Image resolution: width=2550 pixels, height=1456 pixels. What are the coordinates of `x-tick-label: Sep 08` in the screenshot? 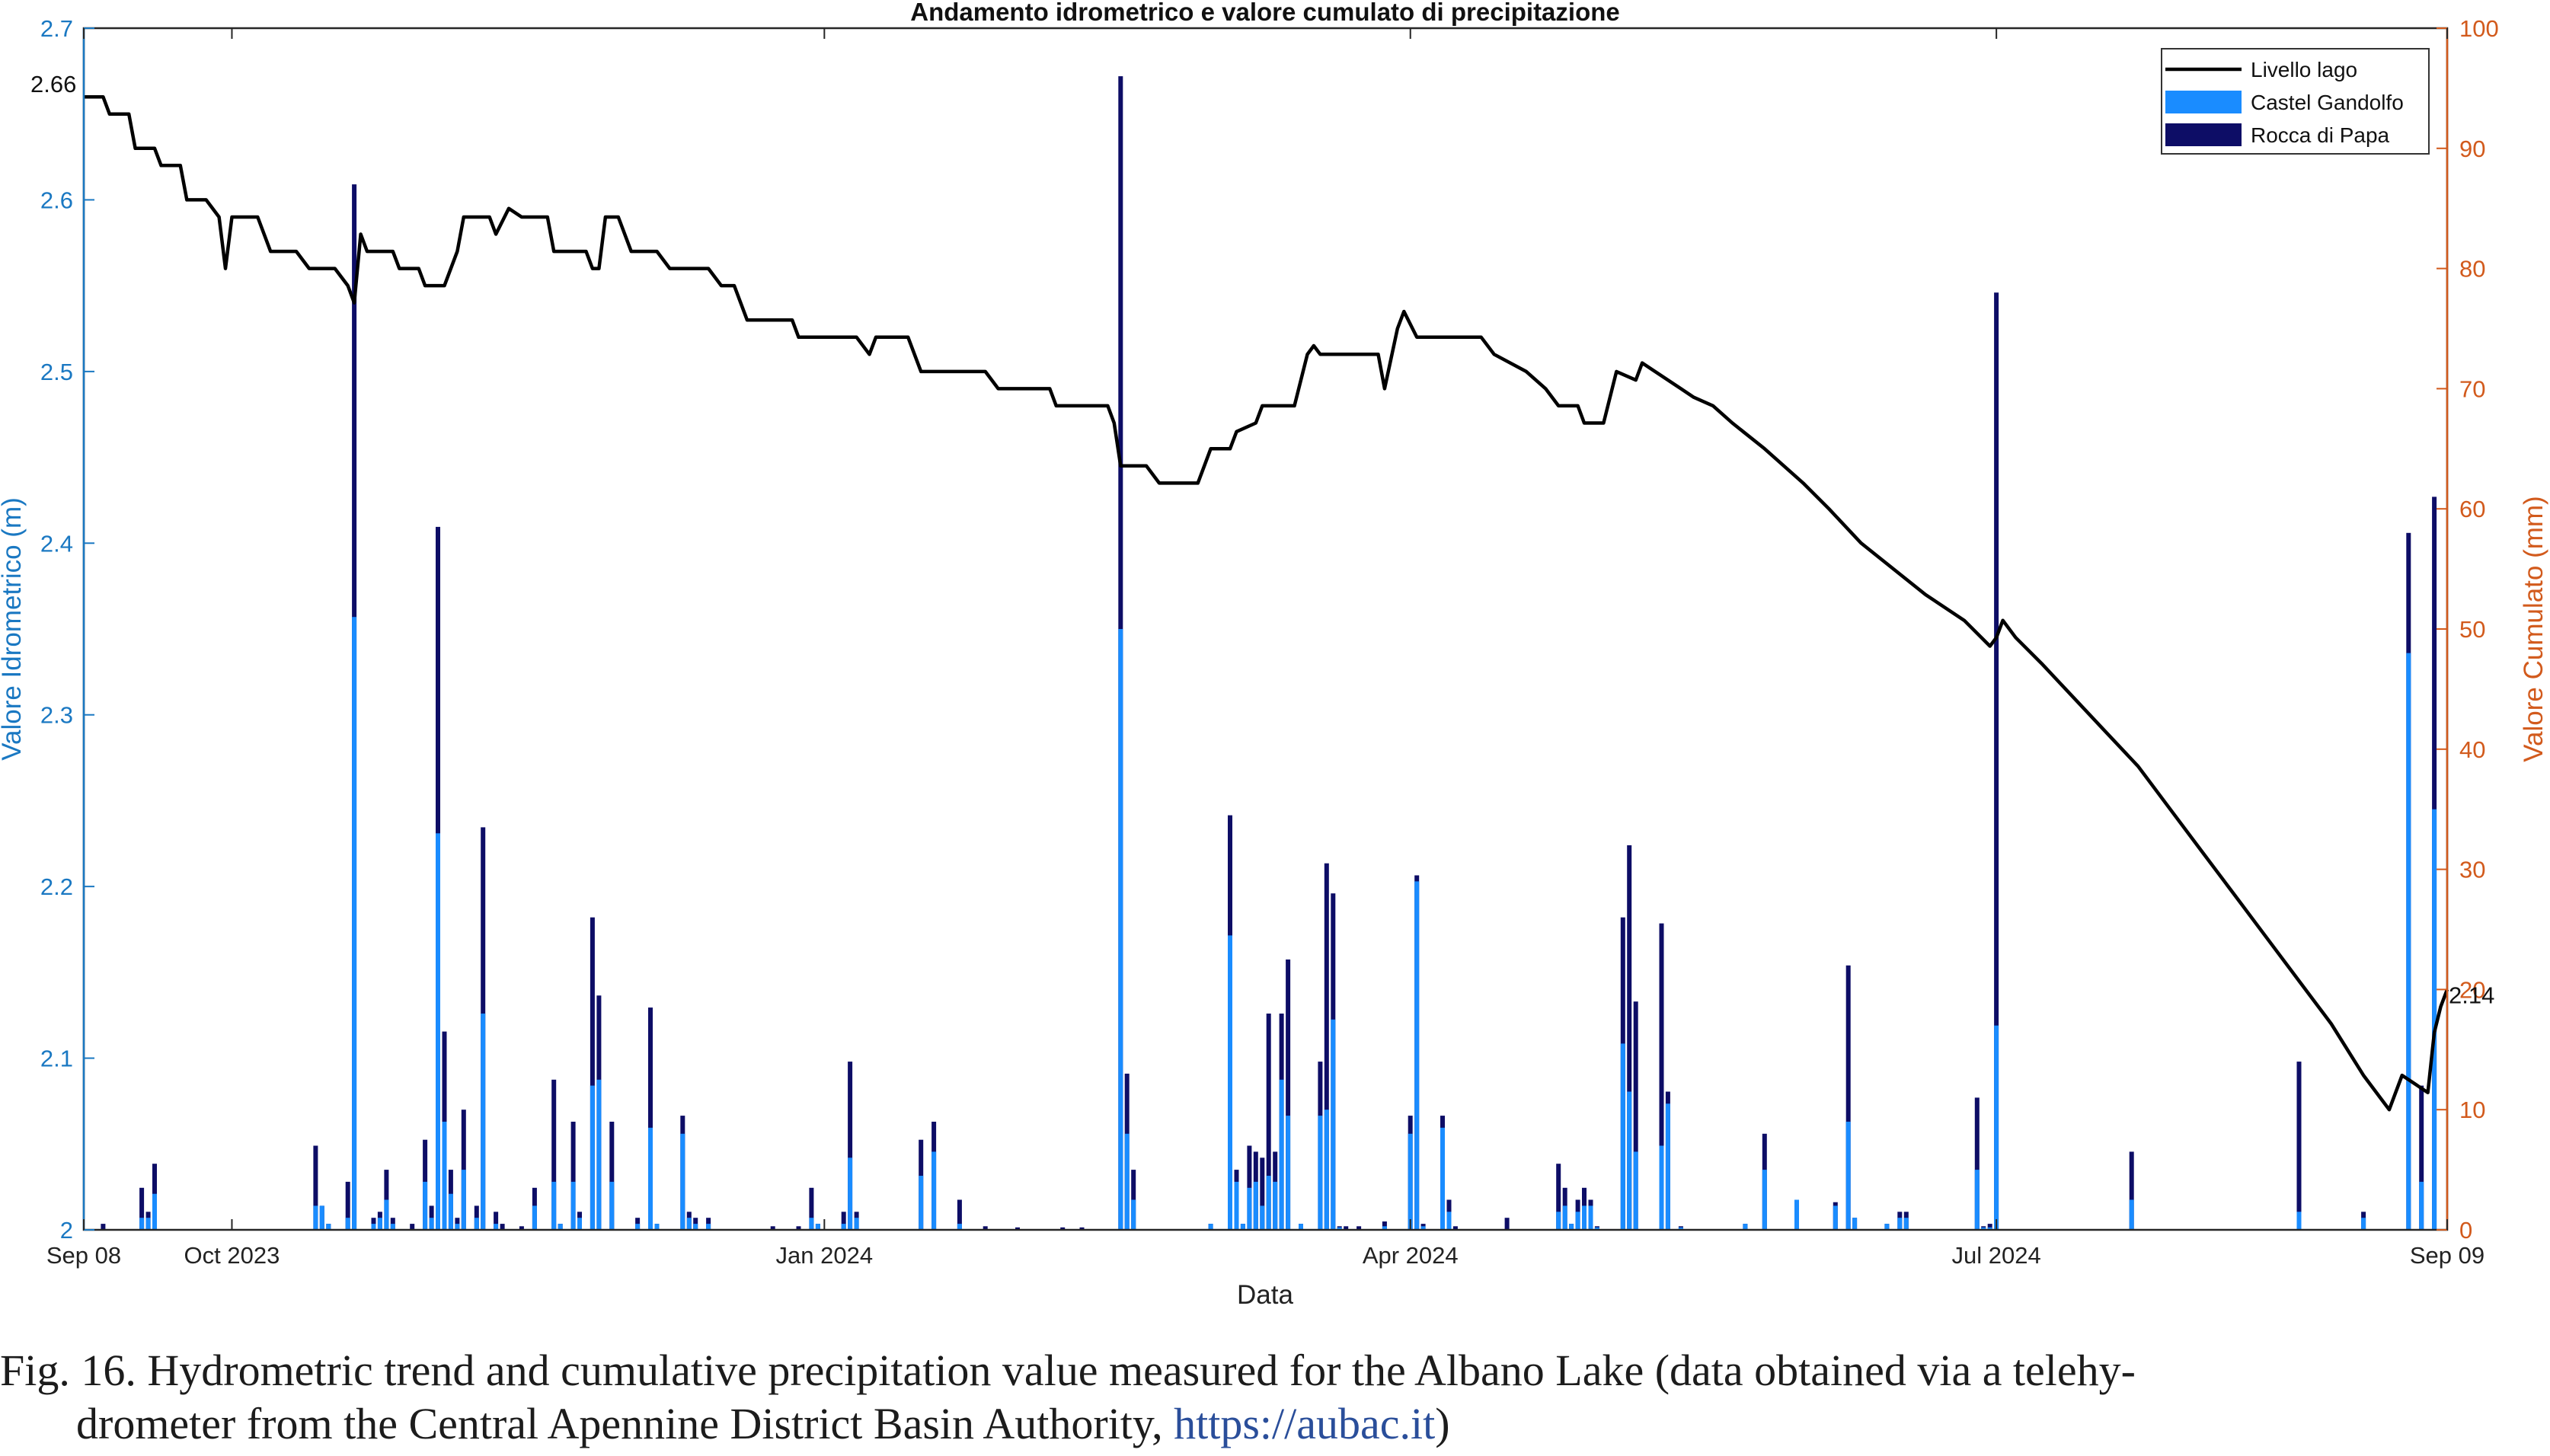 It's located at (84, 1255).